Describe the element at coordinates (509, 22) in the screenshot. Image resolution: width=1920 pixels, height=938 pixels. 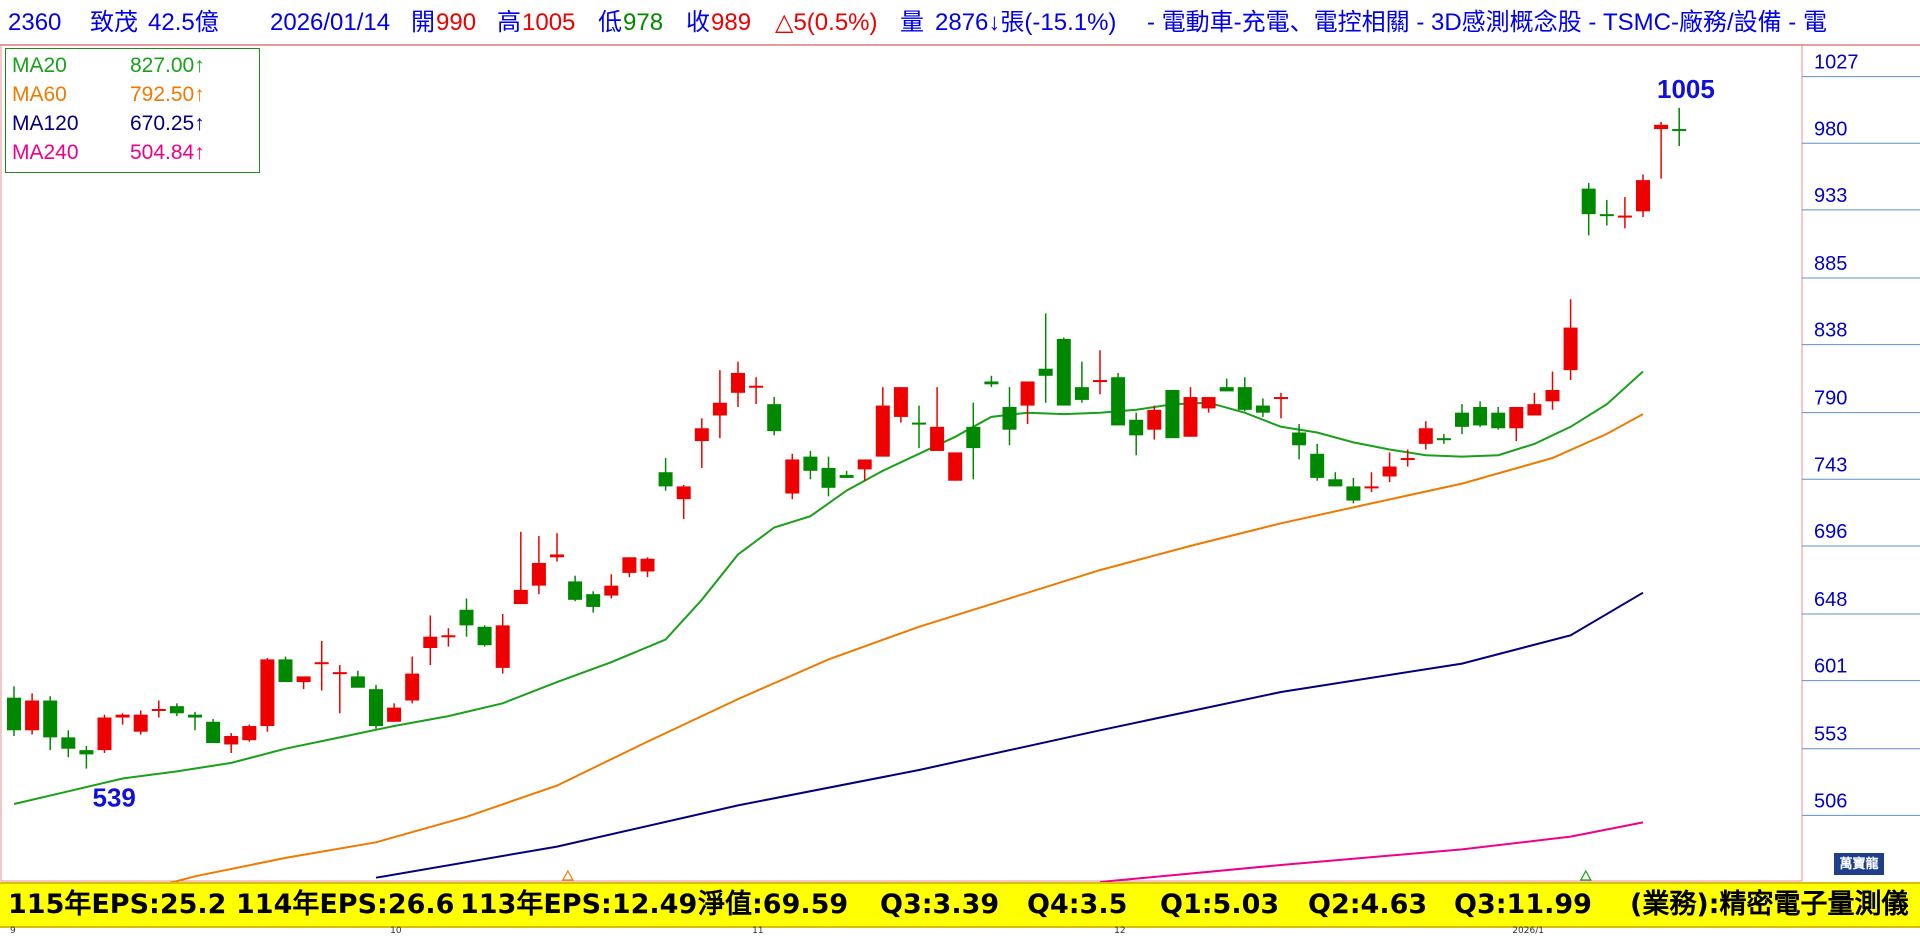
I see `high-label: 高` at that location.